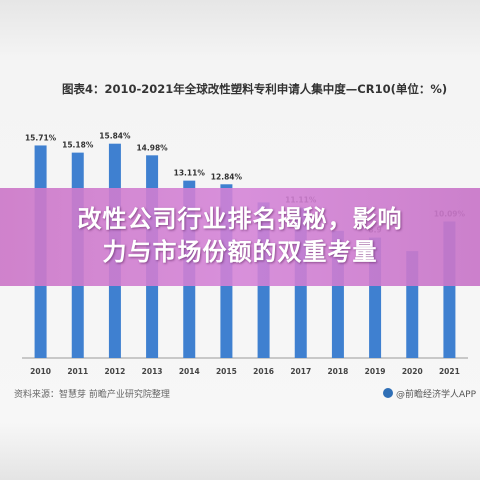 The image size is (480, 480). What do you see at coordinates (92, 395) in the screenshot?
I see `source-note: 资料来源：智慧芽 前瞻产业研究院整理` at bounding box center [92, 395].